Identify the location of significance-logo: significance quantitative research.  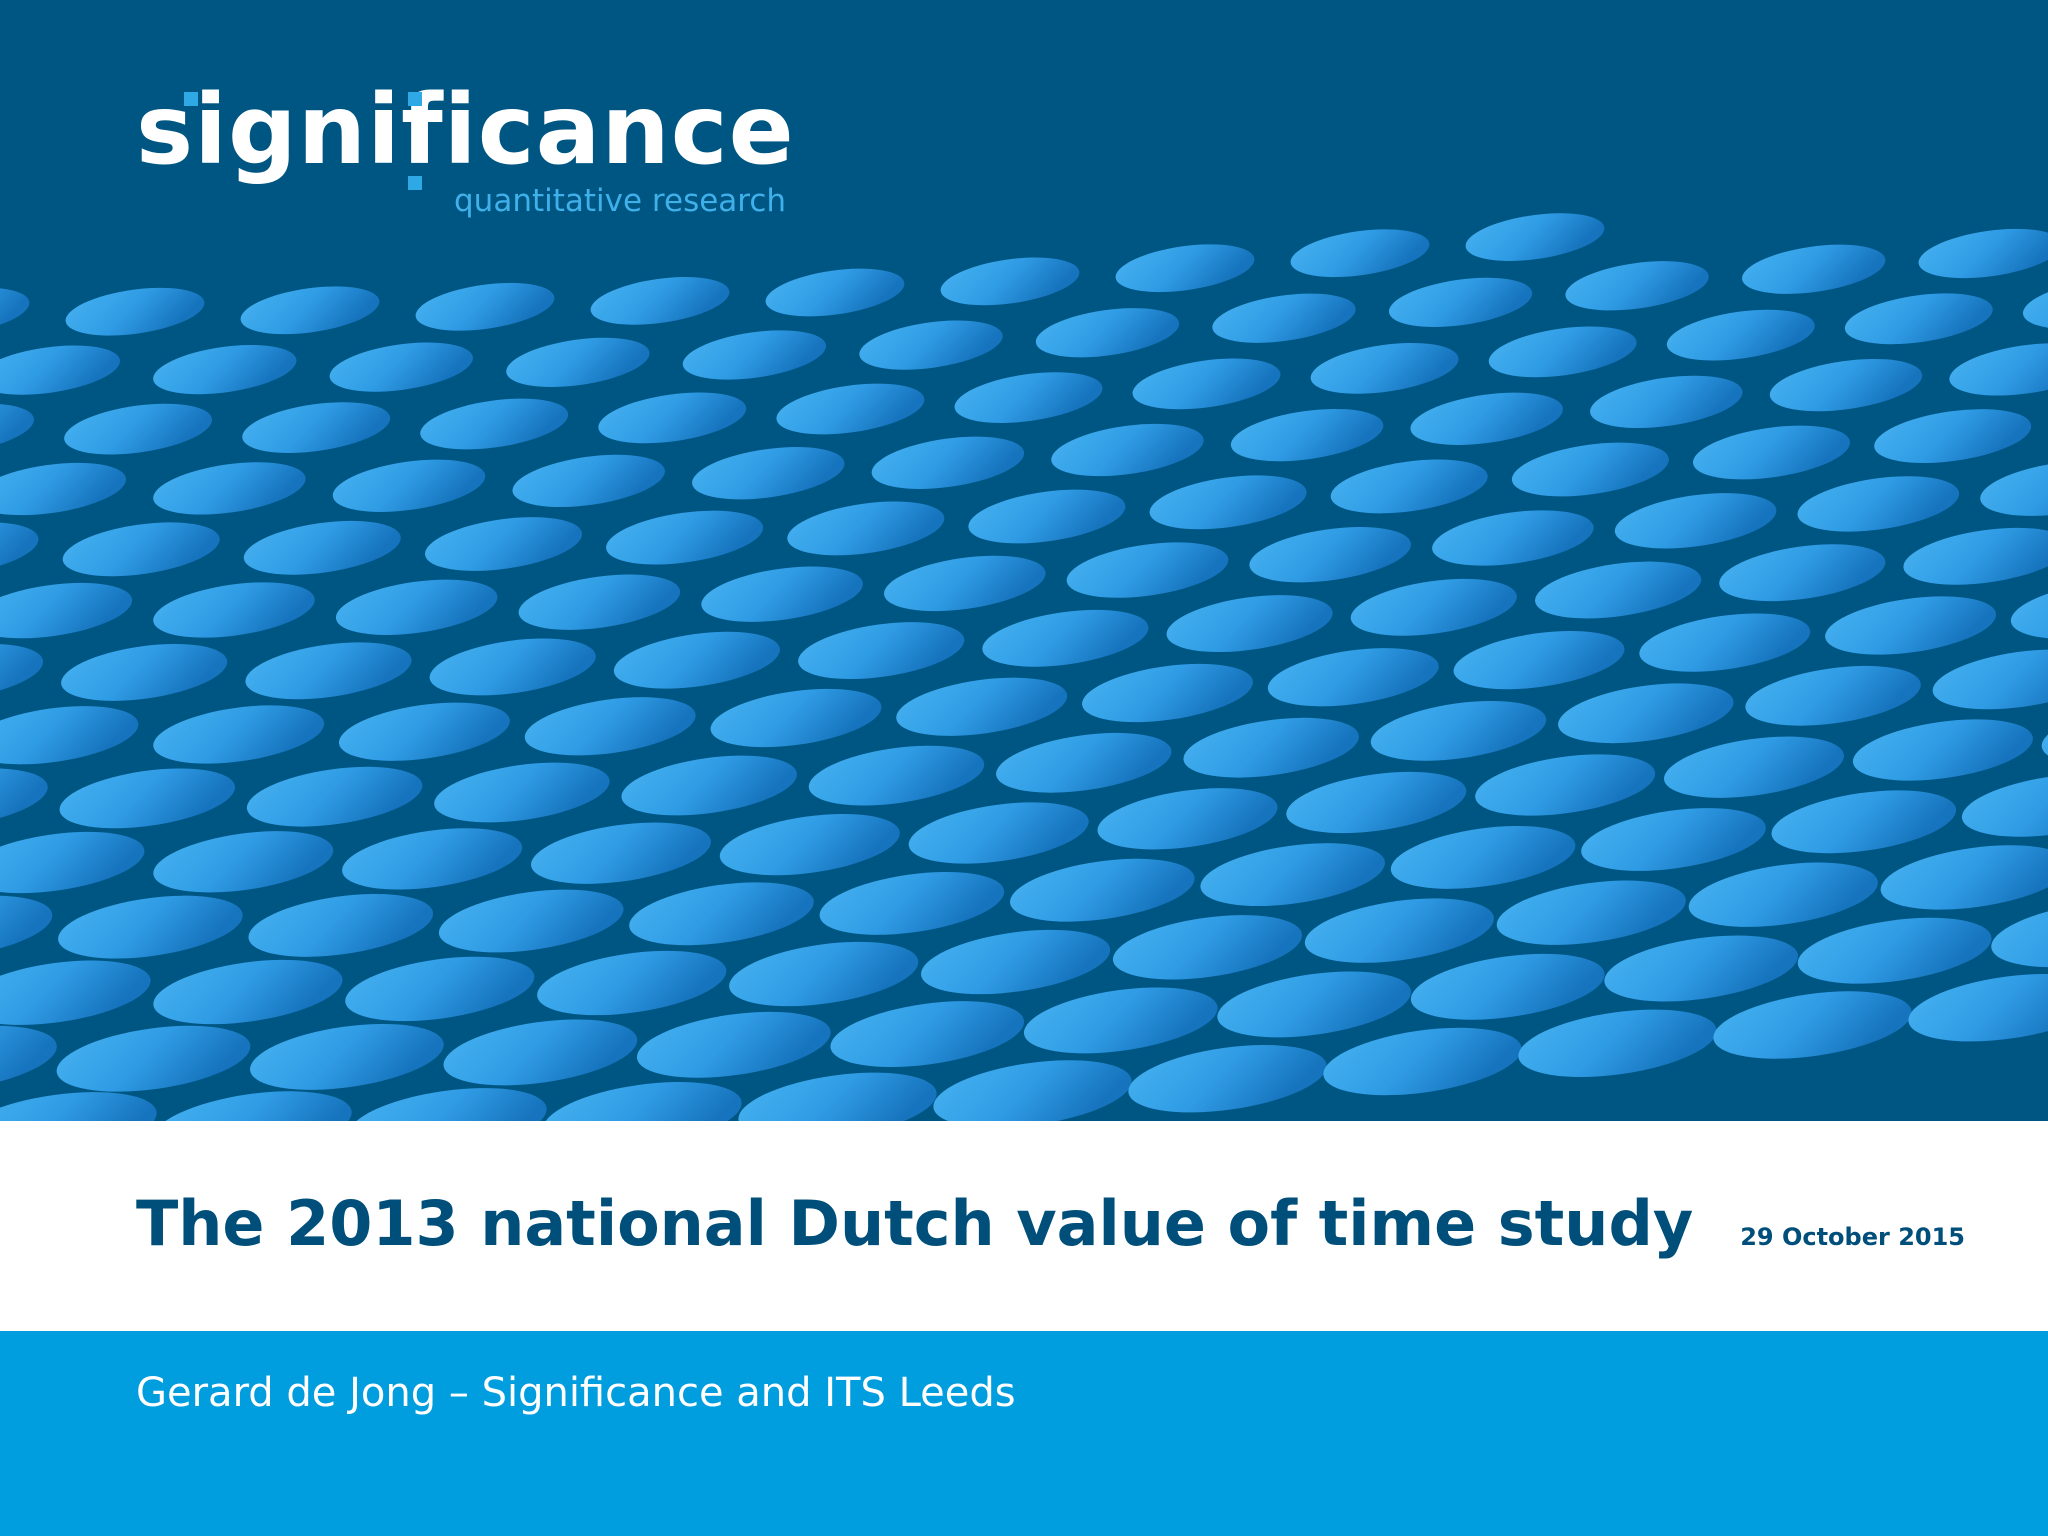
(486, 157).